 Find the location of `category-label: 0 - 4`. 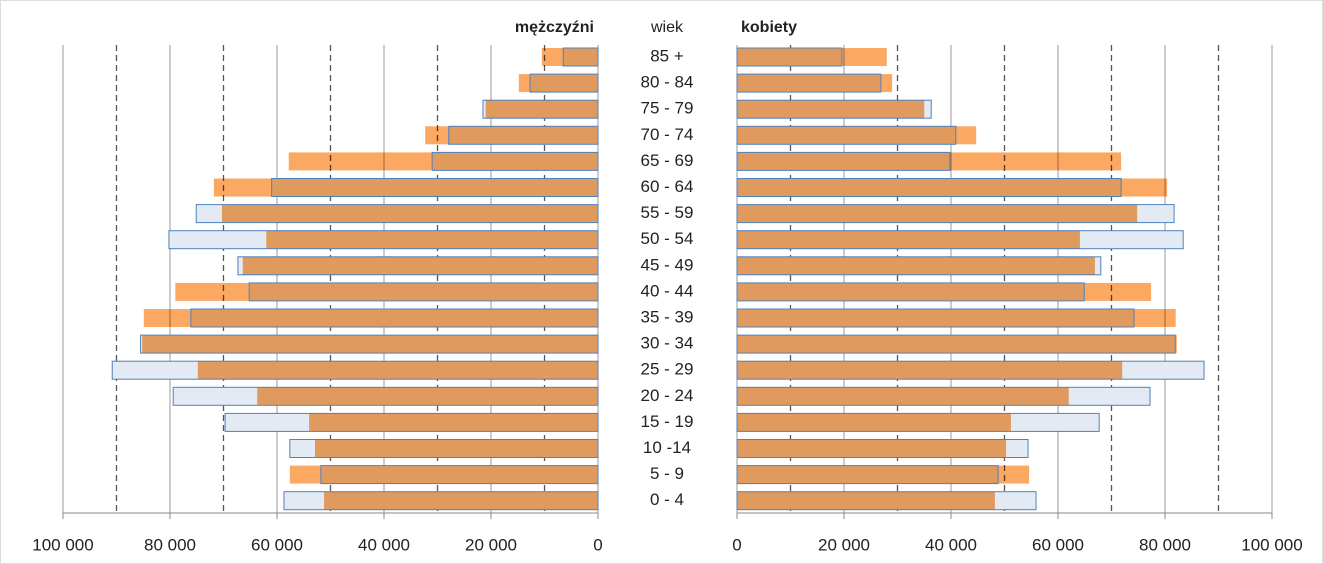

category-label: 0 - 4 is located at coordinates (667, 499).